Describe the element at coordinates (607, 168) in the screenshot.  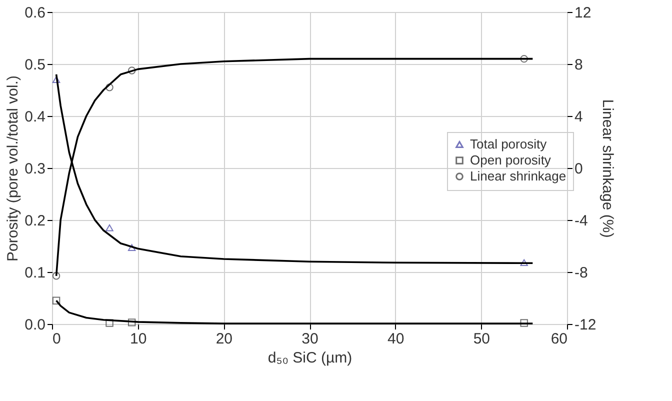
I see `y2-axis-title: Linear shrinkage (%)` at that location.